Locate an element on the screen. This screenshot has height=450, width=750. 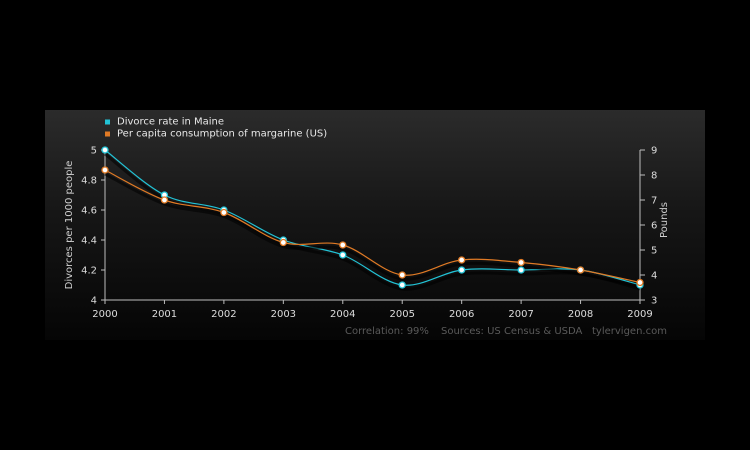
right-axis: 3 4 5 6 7 8 9 Pounds is located at coordinates (654, 226).